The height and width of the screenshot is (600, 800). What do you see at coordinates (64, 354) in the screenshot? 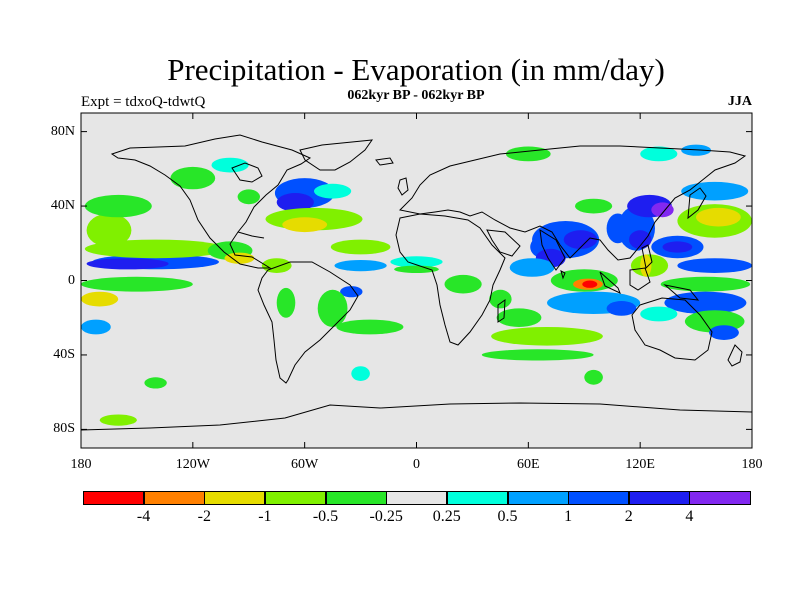
I see `lat-label: 40S` at bounding box center [64, 354].